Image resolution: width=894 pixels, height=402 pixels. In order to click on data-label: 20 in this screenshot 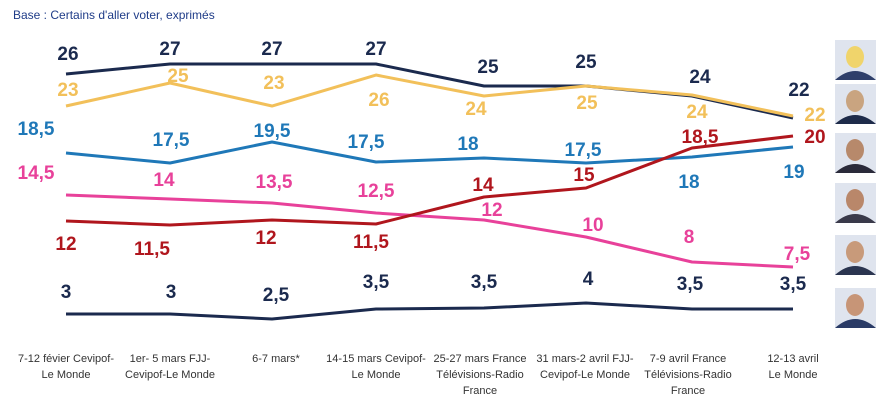, I will do `click(814, 137)`.